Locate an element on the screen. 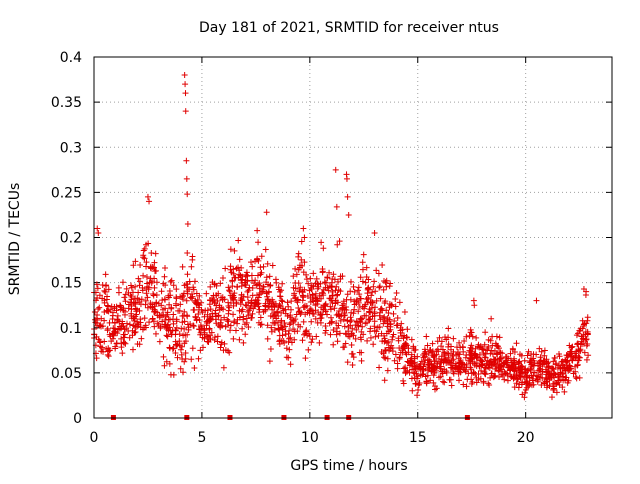 This screenshot has width=640, height=484. y-tick-label: 0.35 is located at coordinates (66, 103).